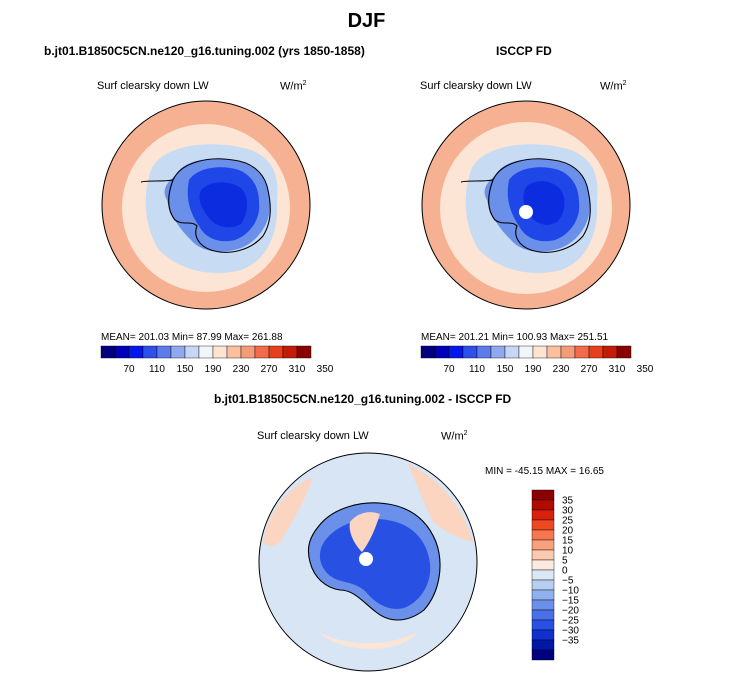  What do you see at coordinates (366, 21) in the screenshot?
I see `main-title: DJF` at bounding box center [366, 21].